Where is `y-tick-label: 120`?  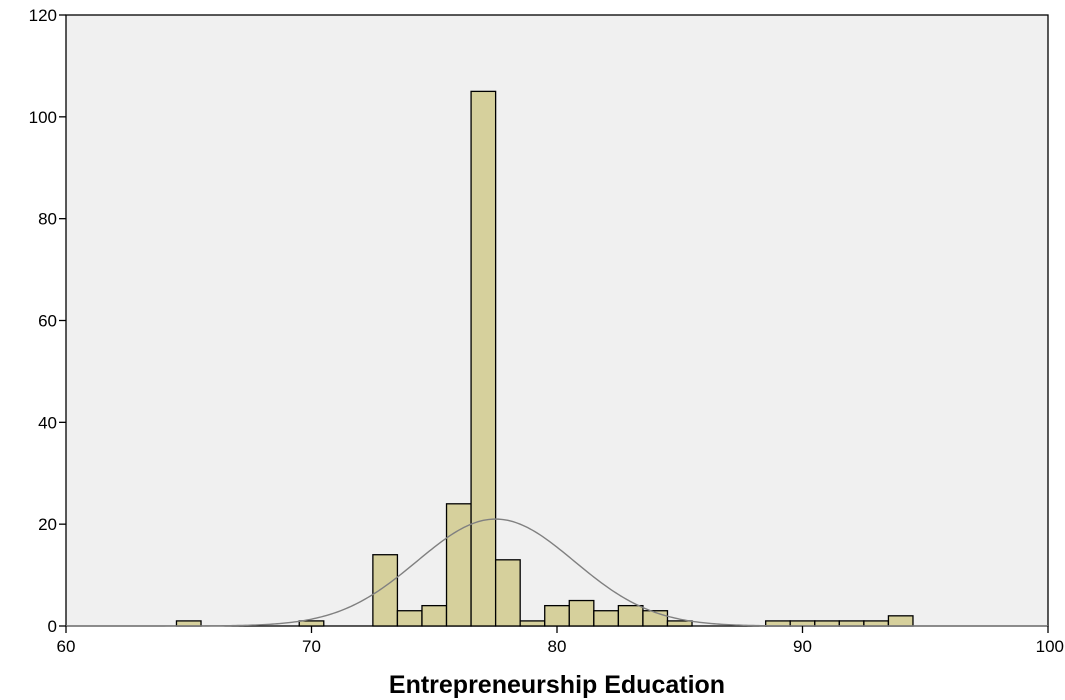
y-tick-label: 120 is located at coordinates (43, 15).